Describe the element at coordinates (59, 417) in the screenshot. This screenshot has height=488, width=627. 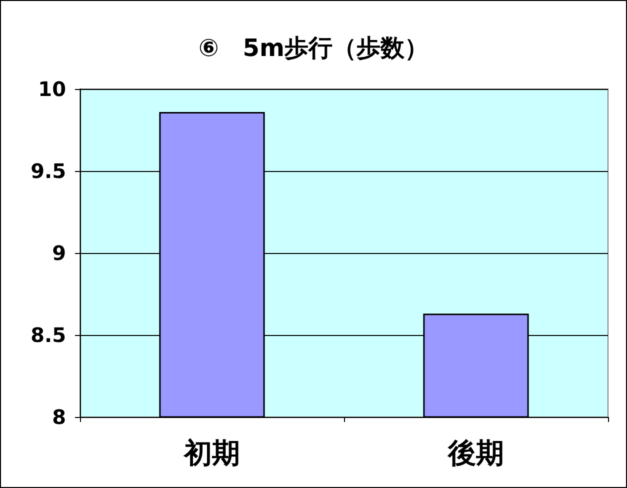
I see `y-tick-label: 8` at that location.